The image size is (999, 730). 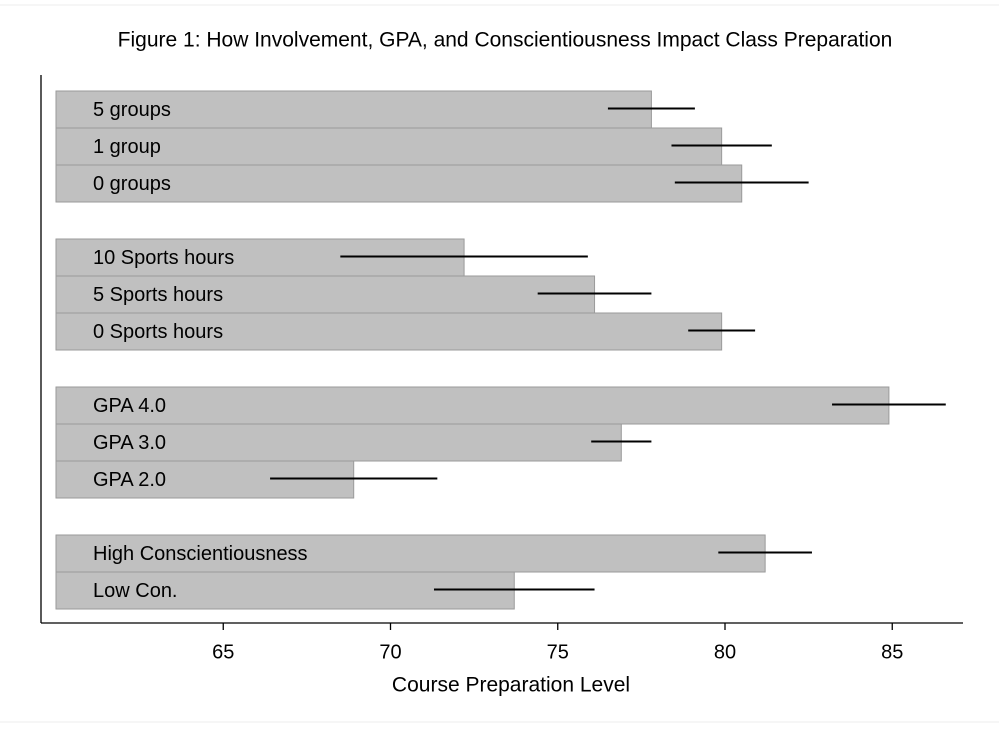 I want to click on x-axis-label: Course Preparation Level, so click(x=511, y=685).